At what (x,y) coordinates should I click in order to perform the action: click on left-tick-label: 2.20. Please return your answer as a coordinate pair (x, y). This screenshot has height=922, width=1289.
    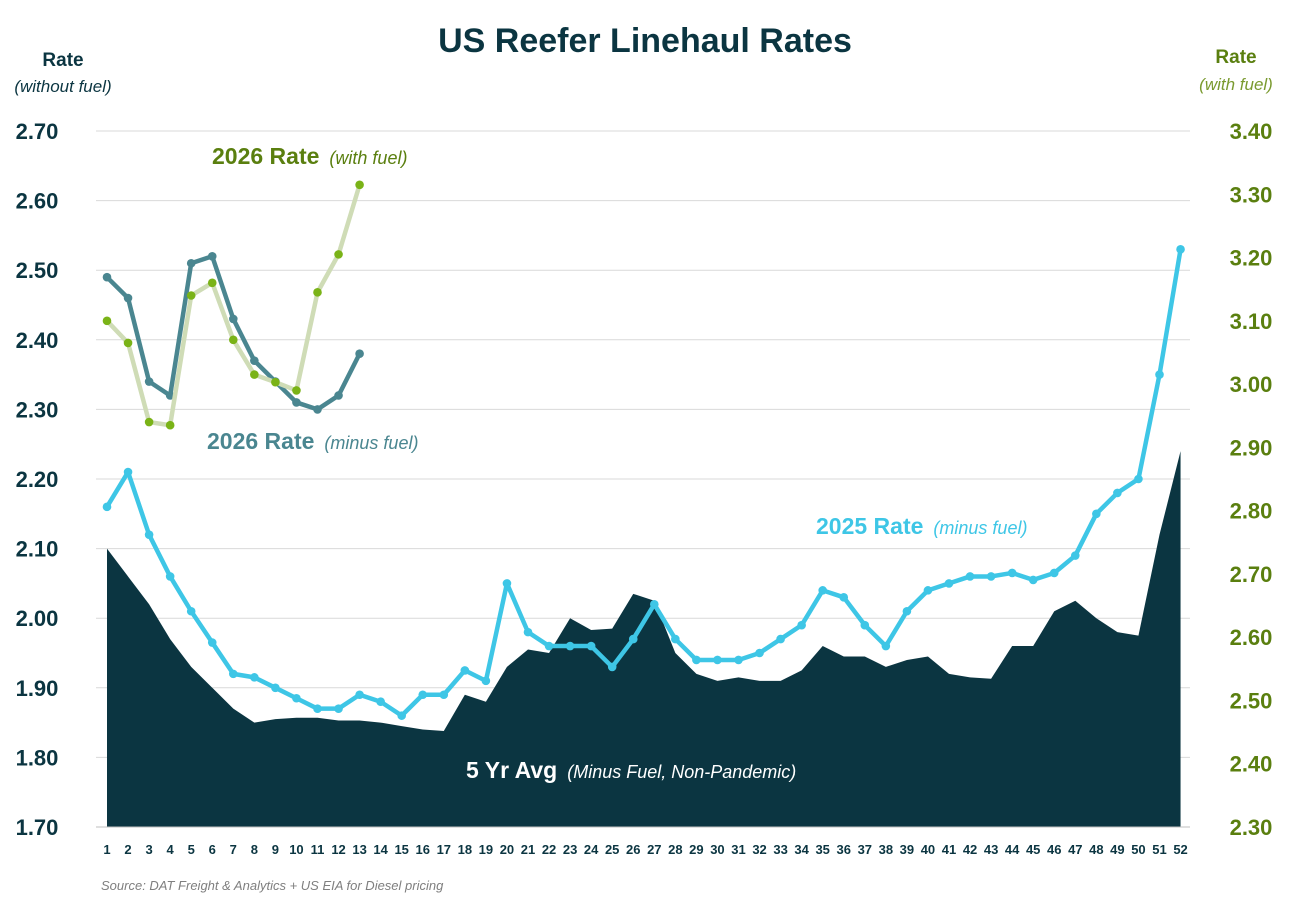
    Looking at the image, I should click on (37, 479).